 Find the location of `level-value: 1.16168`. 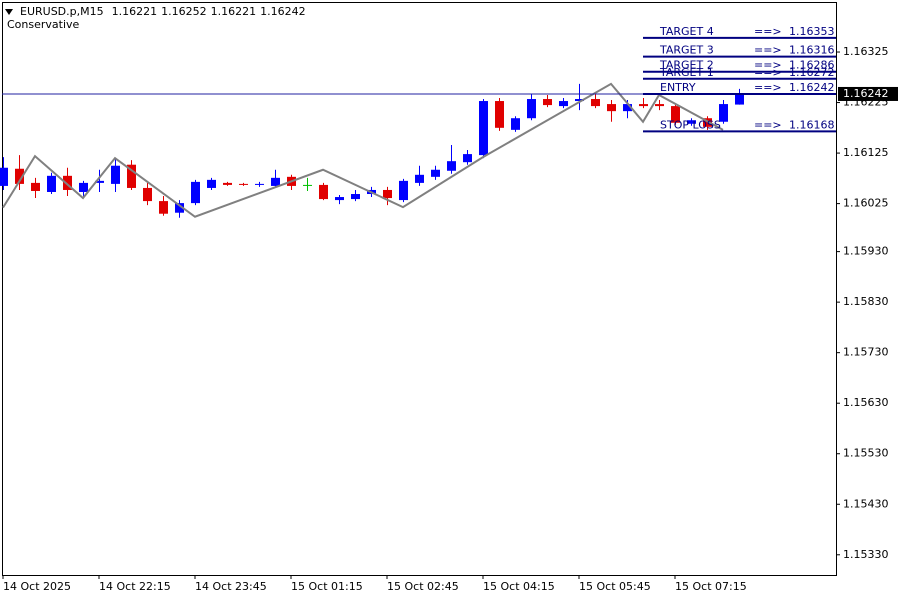

level-value: 1.16168 is located at coordinates (812, 124).